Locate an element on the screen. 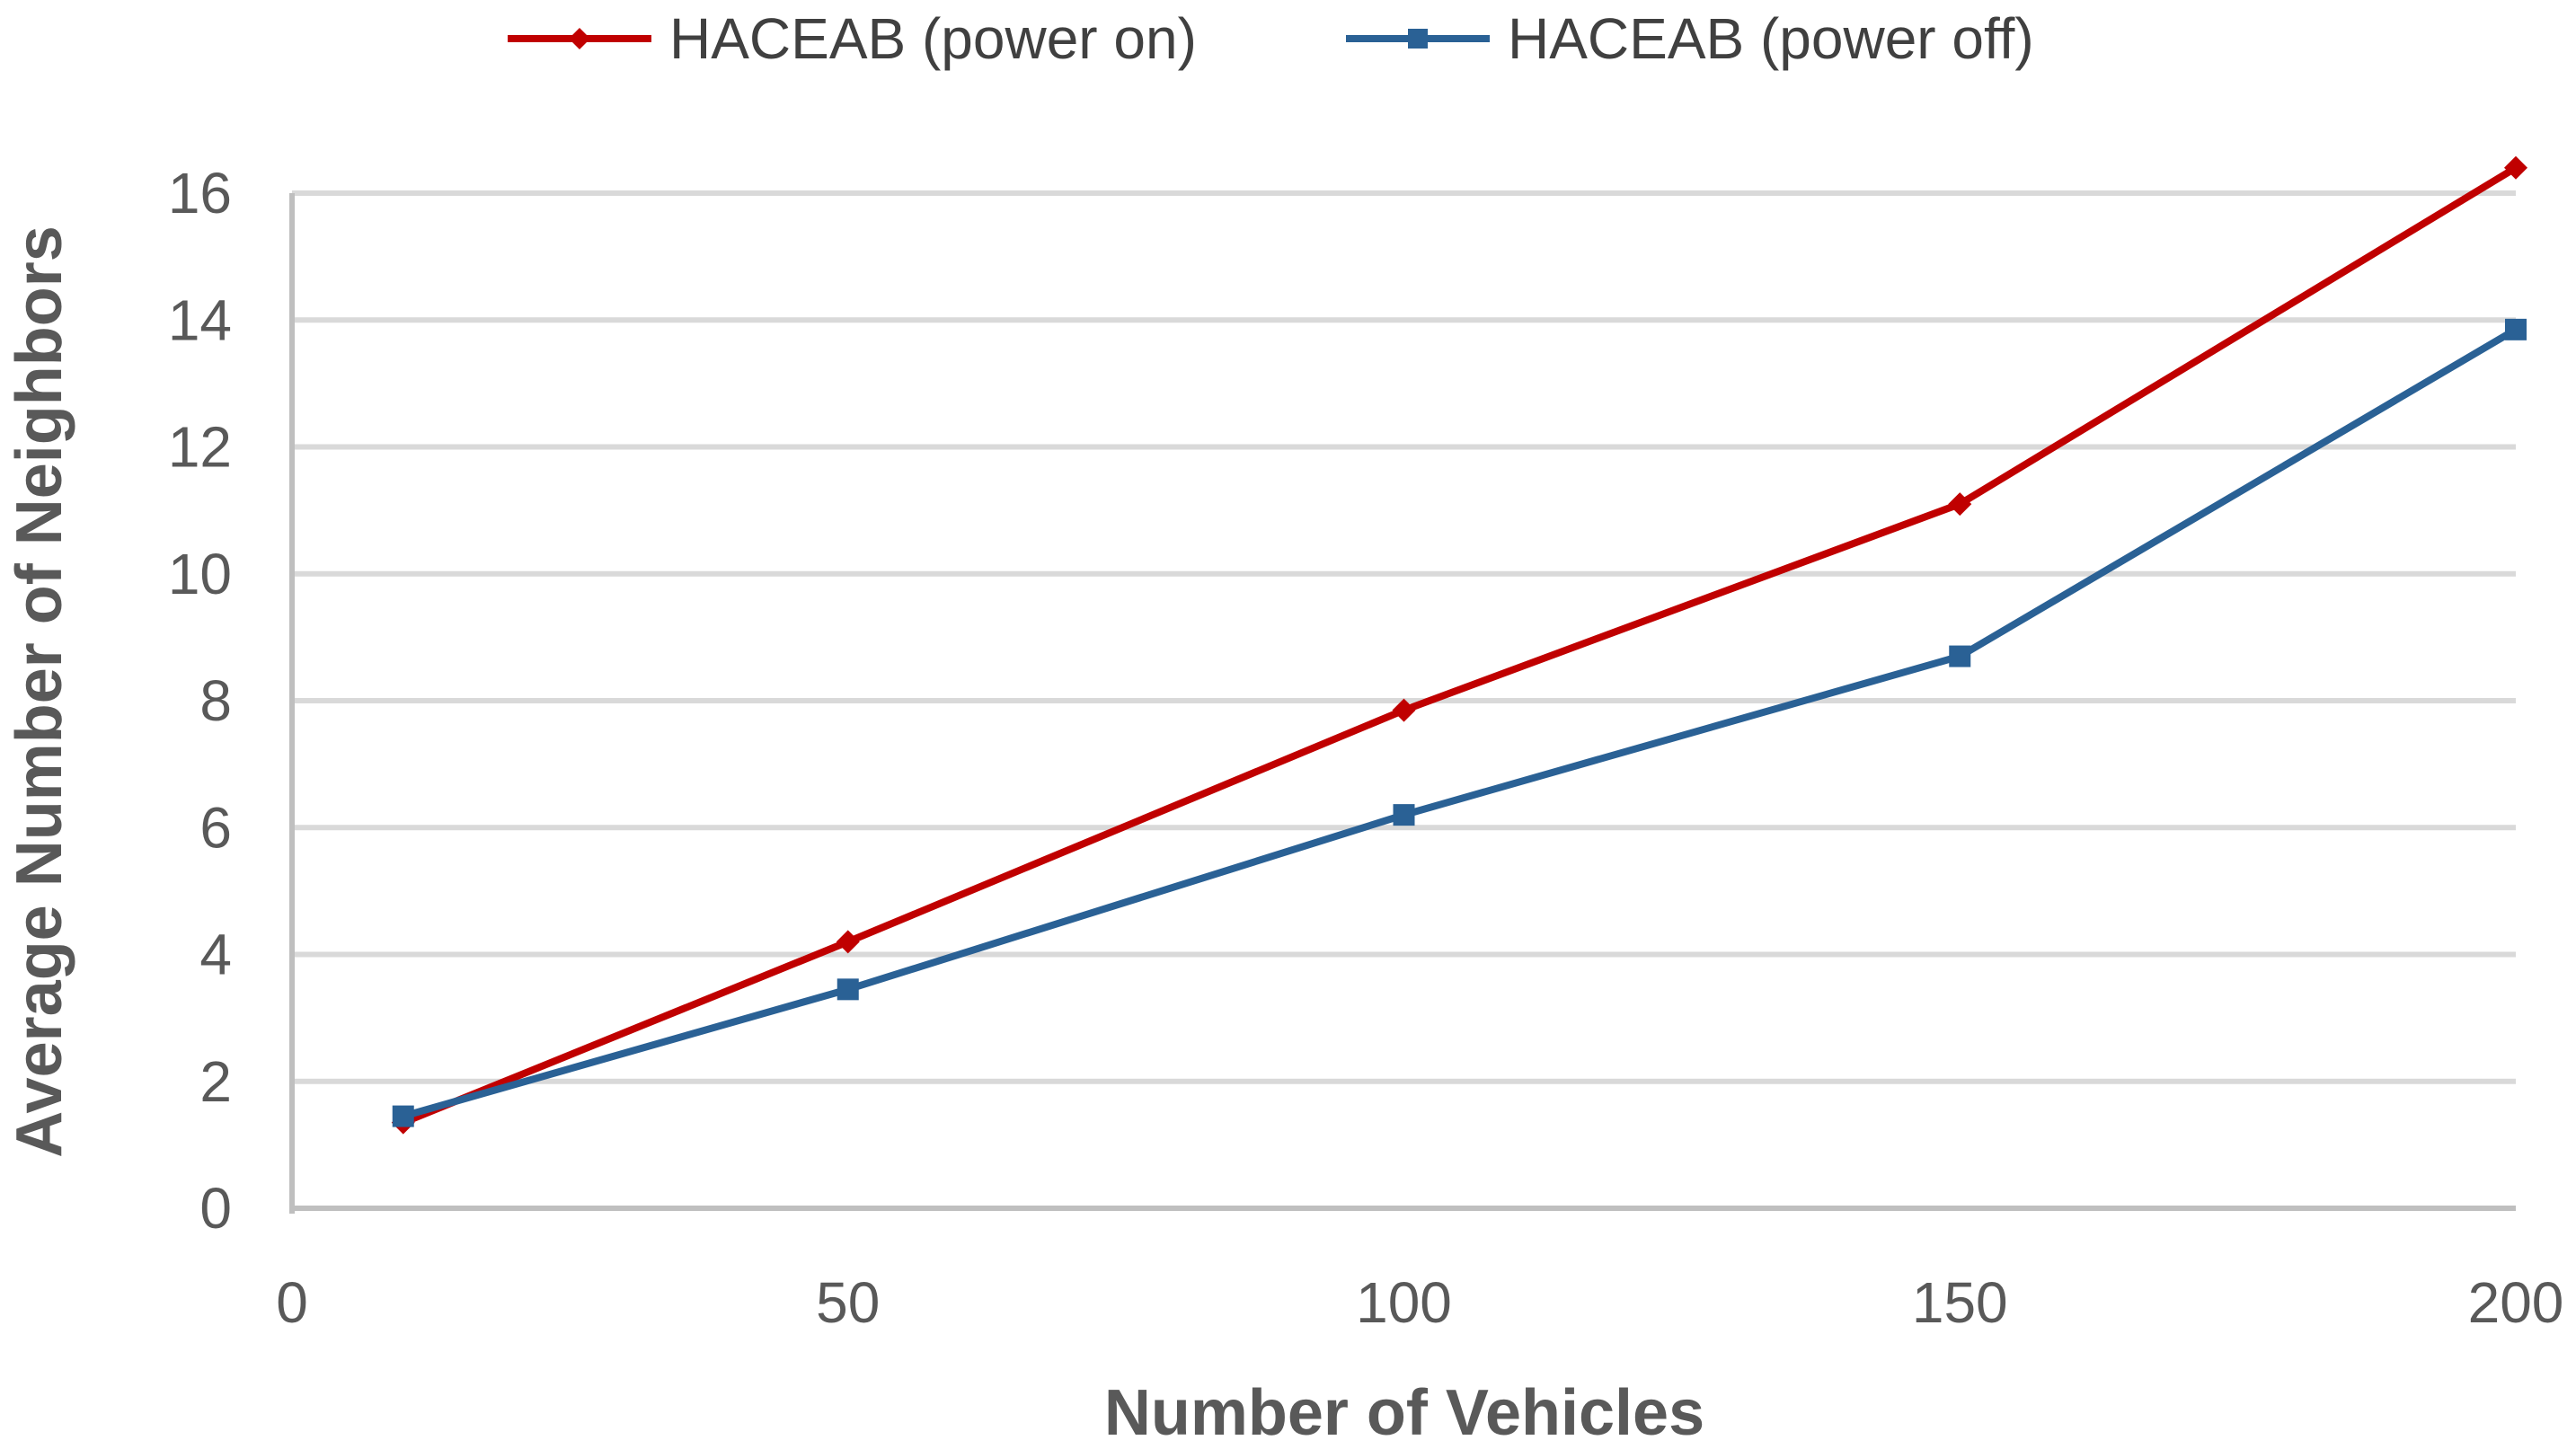 The height and width of the screenshot is (1449, 2576). legend-item-2: HACEAB (power off) is located at coordinates (1690, 39).